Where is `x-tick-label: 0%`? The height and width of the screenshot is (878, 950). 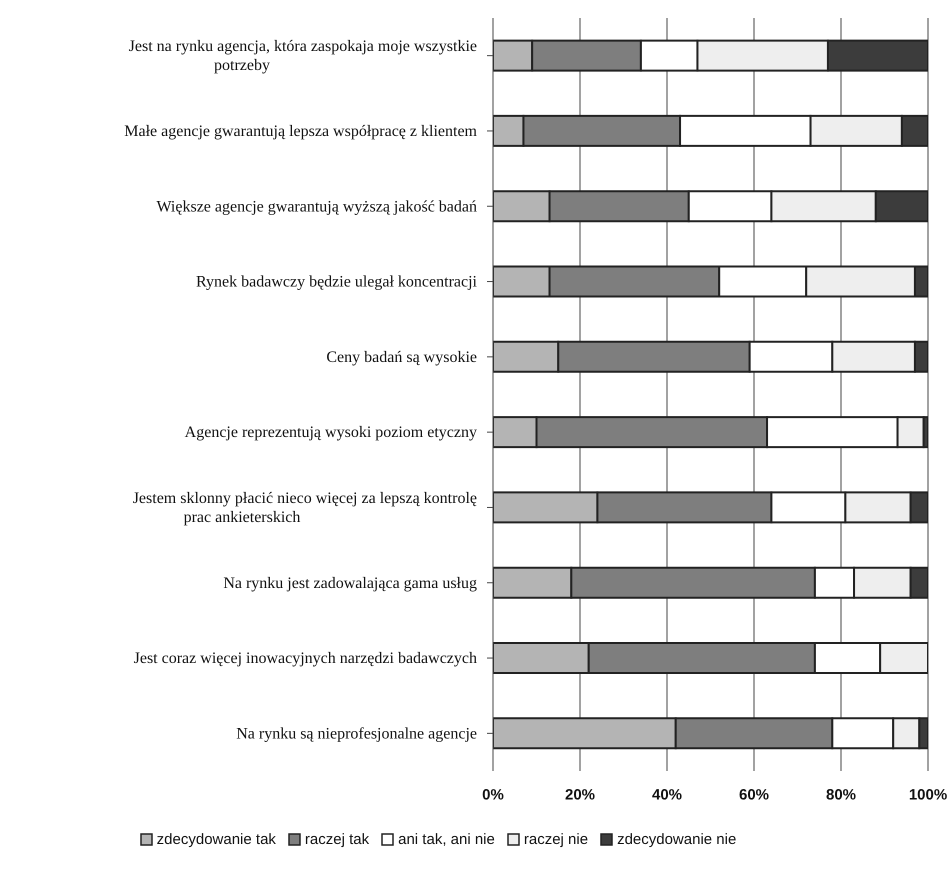
x-tick-label: 0% is located at coordinates (493, 795).